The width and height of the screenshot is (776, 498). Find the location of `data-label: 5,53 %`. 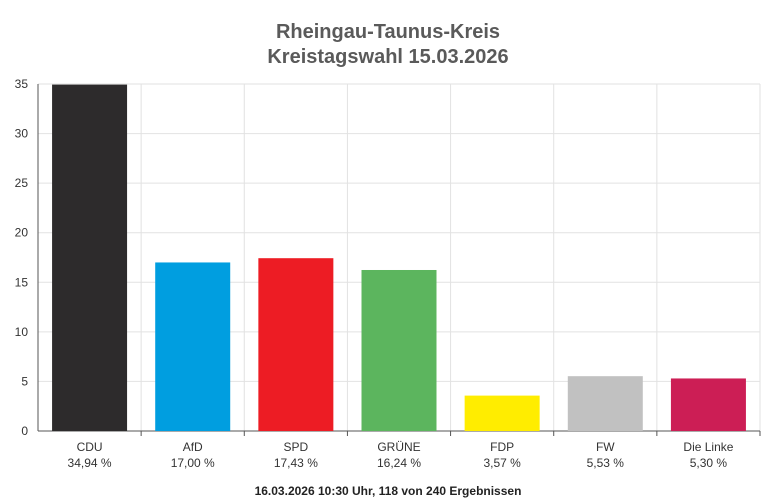

data-label: 5,53 % is located at coordinates (606, 463).